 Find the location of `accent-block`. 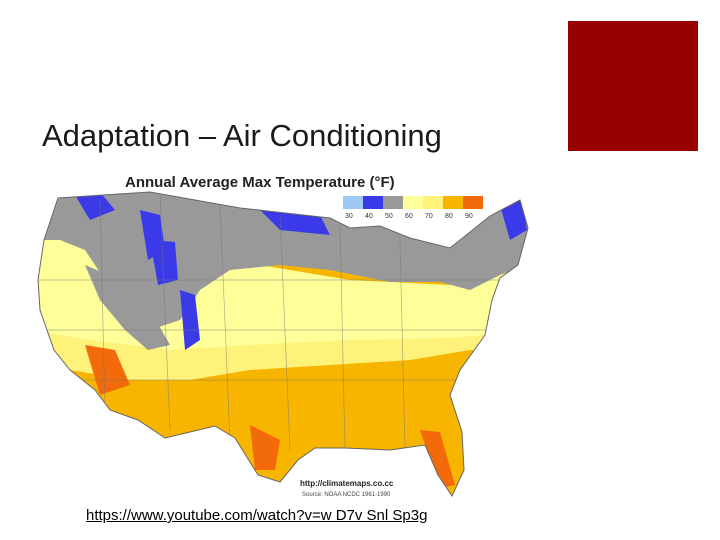

accent-block is located at coordinates (633, 86).